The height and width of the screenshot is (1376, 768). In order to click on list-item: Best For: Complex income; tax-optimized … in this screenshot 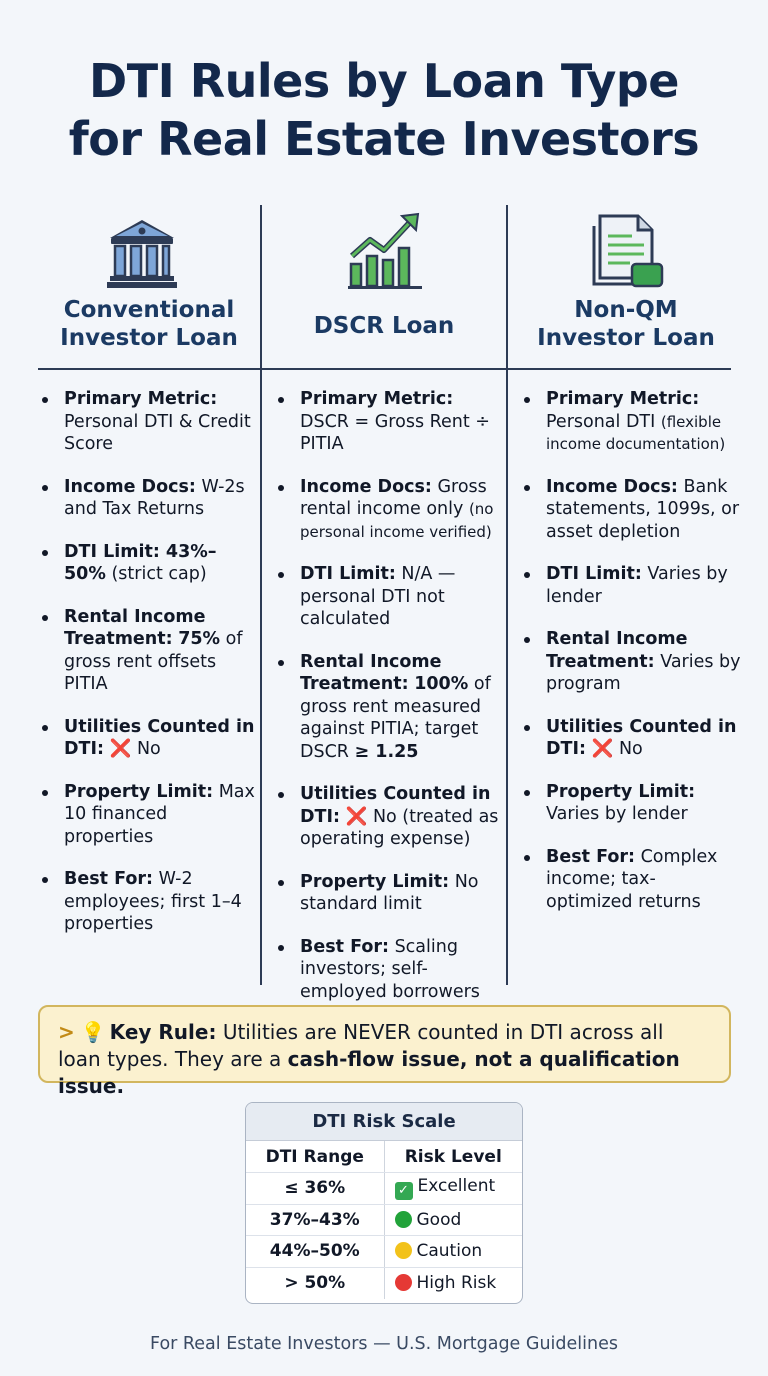, I will do `click(631, 880)`.